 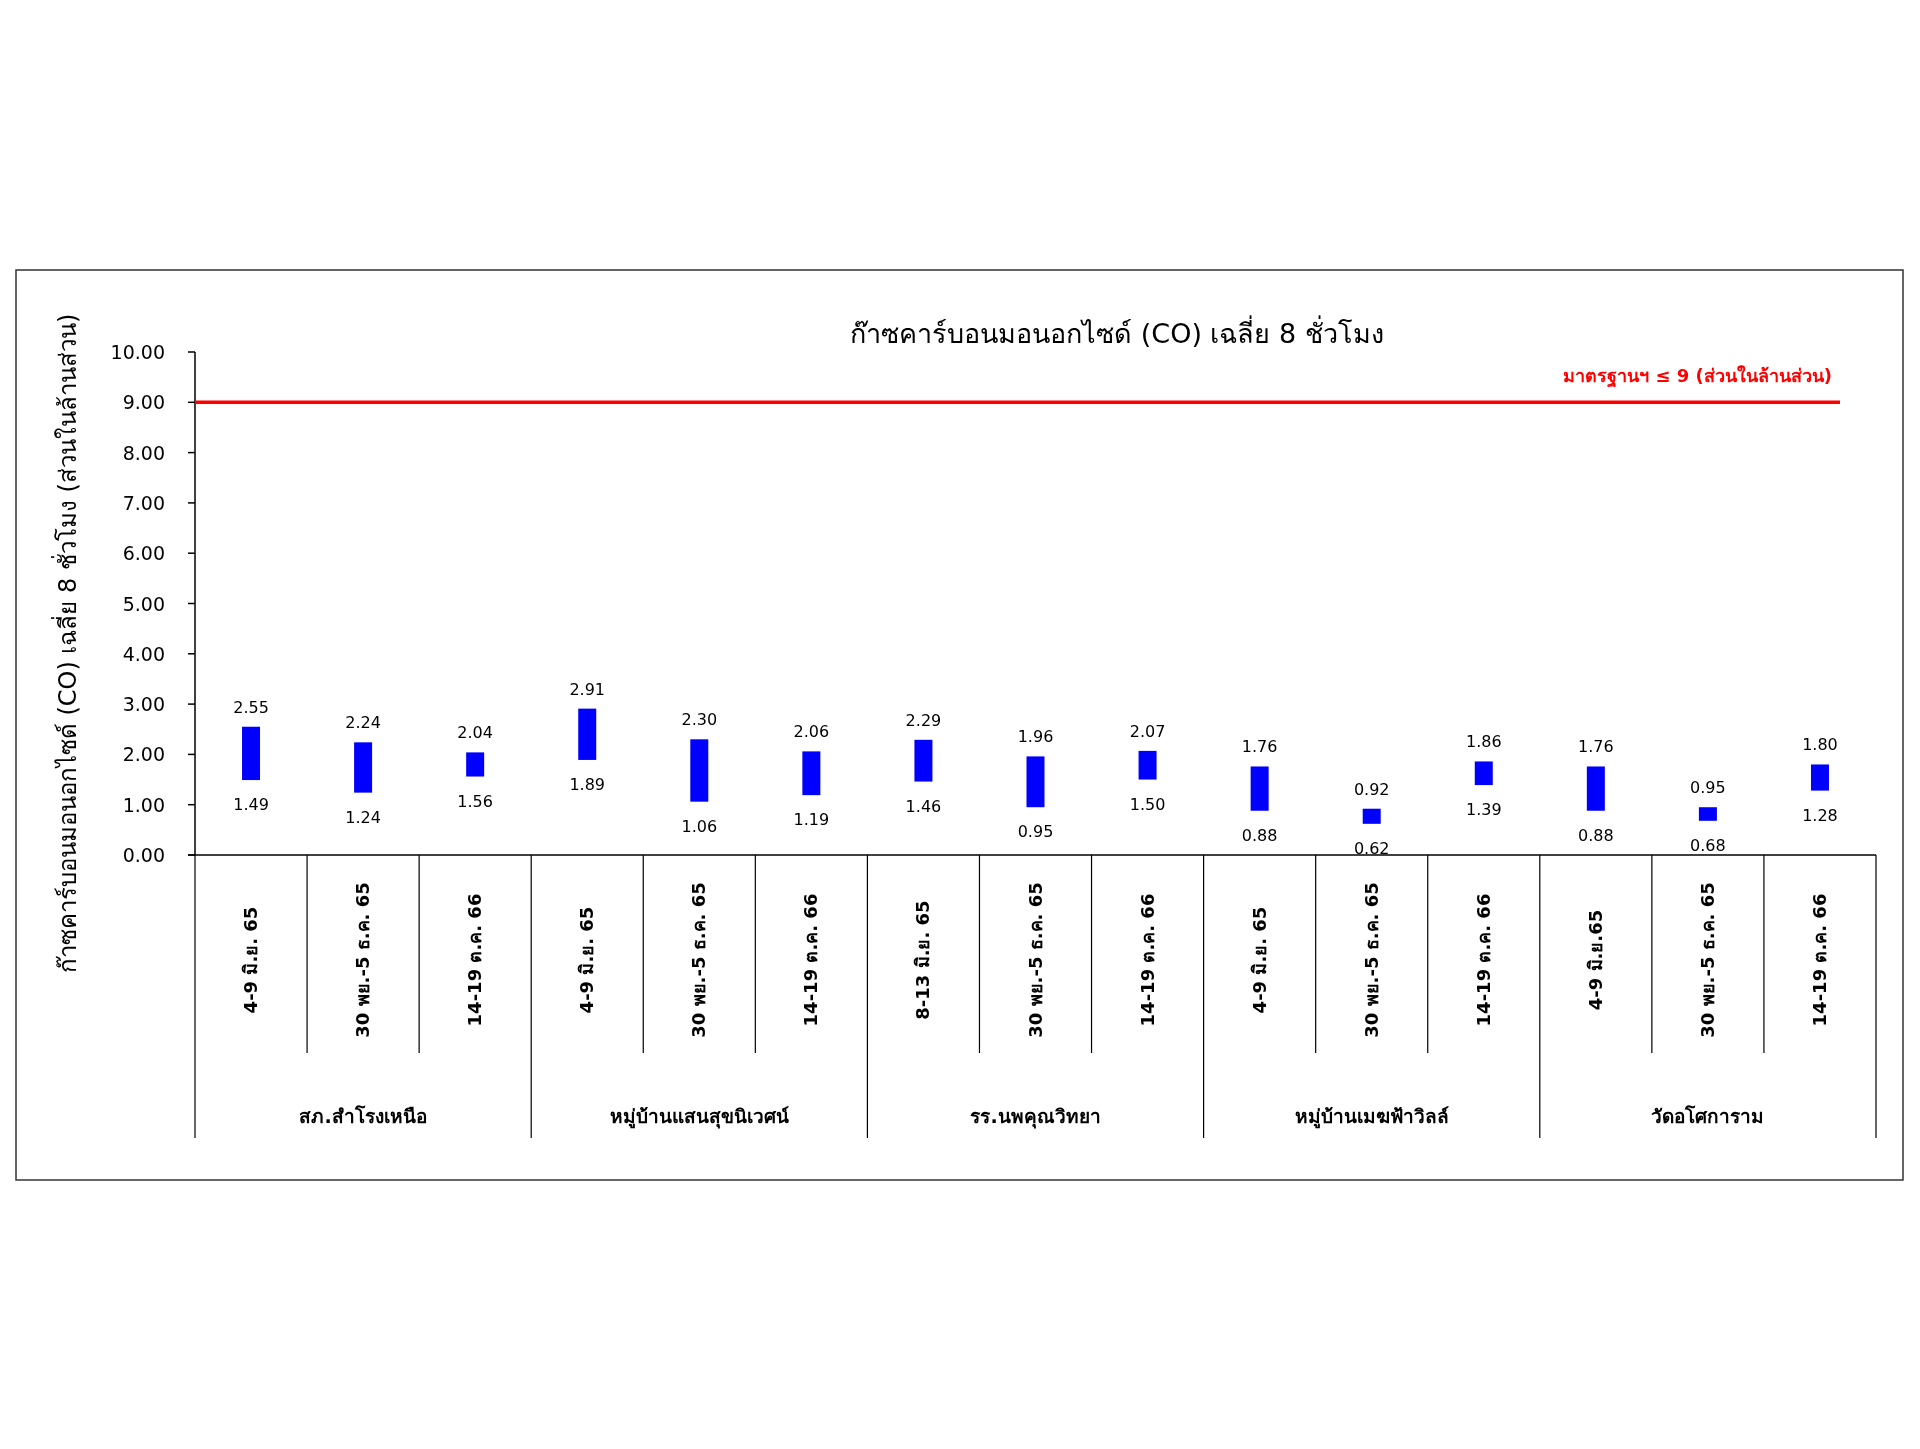 What do you see at coordinates (475, 801) in the screenshot?
I see `annotation: 1.56` at bounding box center [475, 801].